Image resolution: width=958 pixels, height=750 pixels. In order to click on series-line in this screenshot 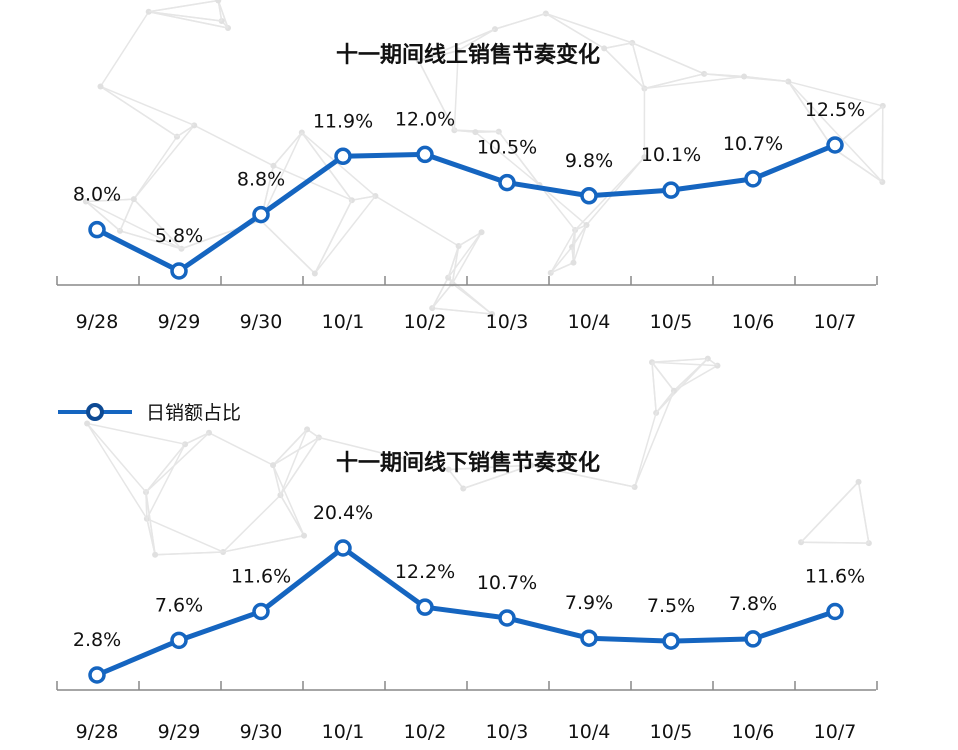, I will do `click(465, 208)`.